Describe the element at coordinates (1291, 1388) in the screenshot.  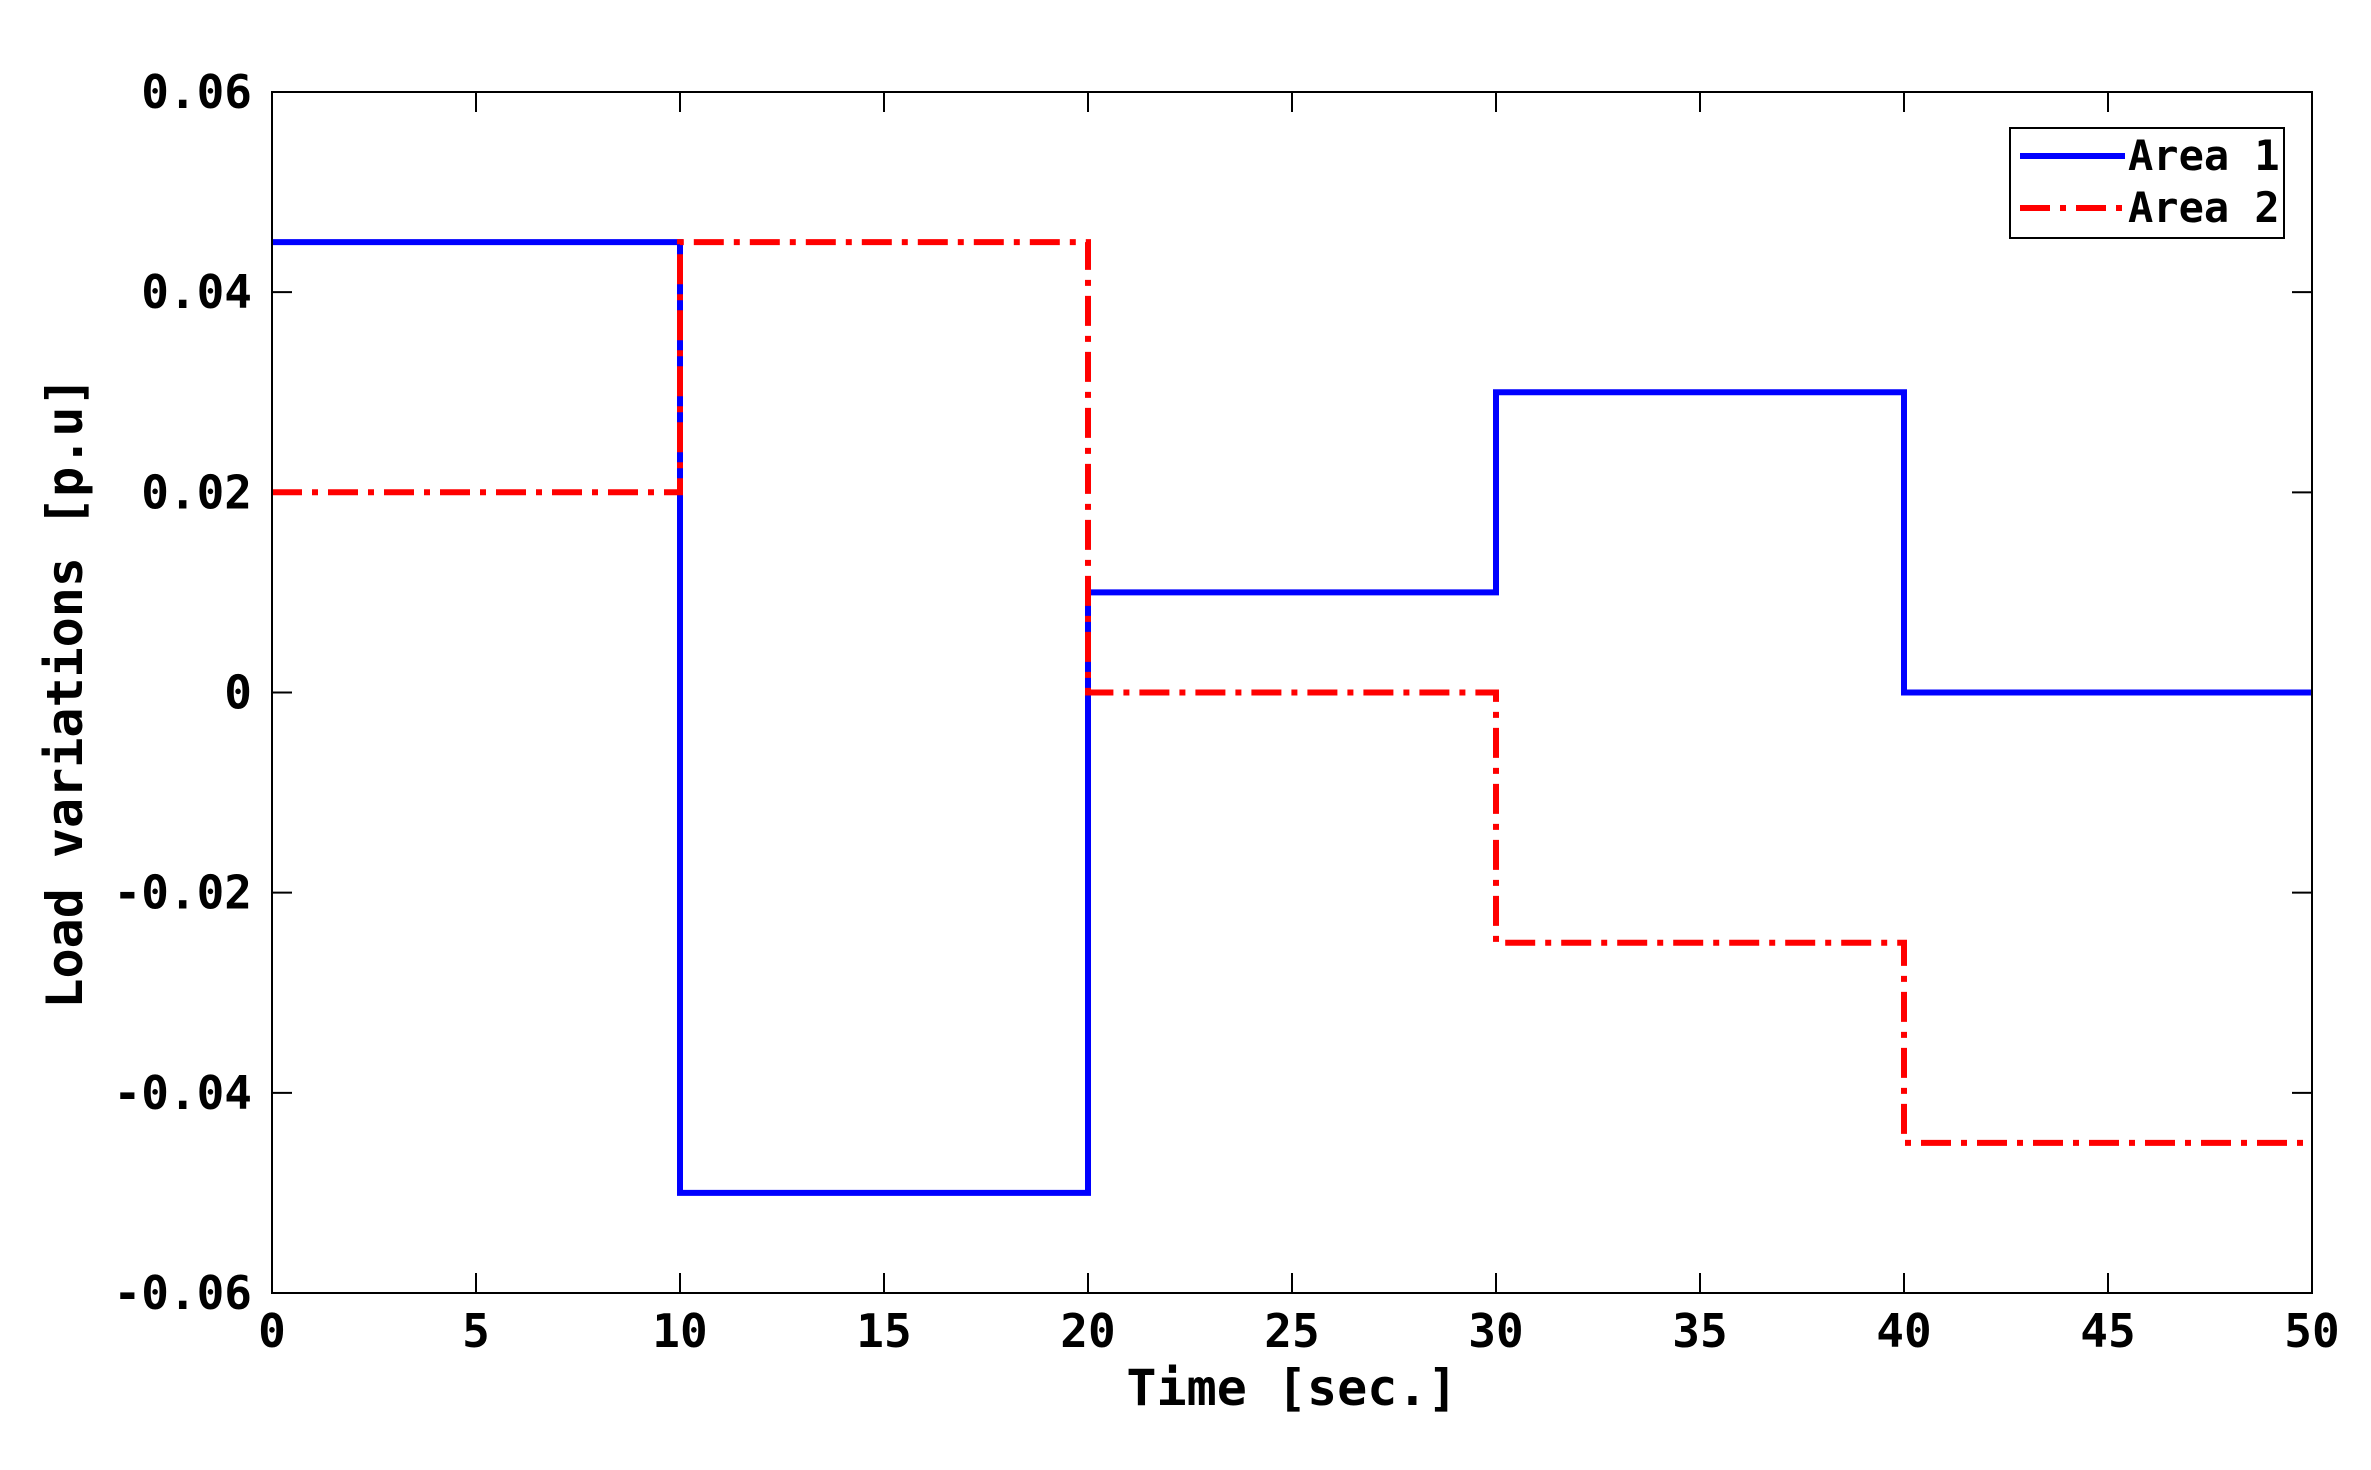
I see `x-axis-label: Time [sec.]` at that location.